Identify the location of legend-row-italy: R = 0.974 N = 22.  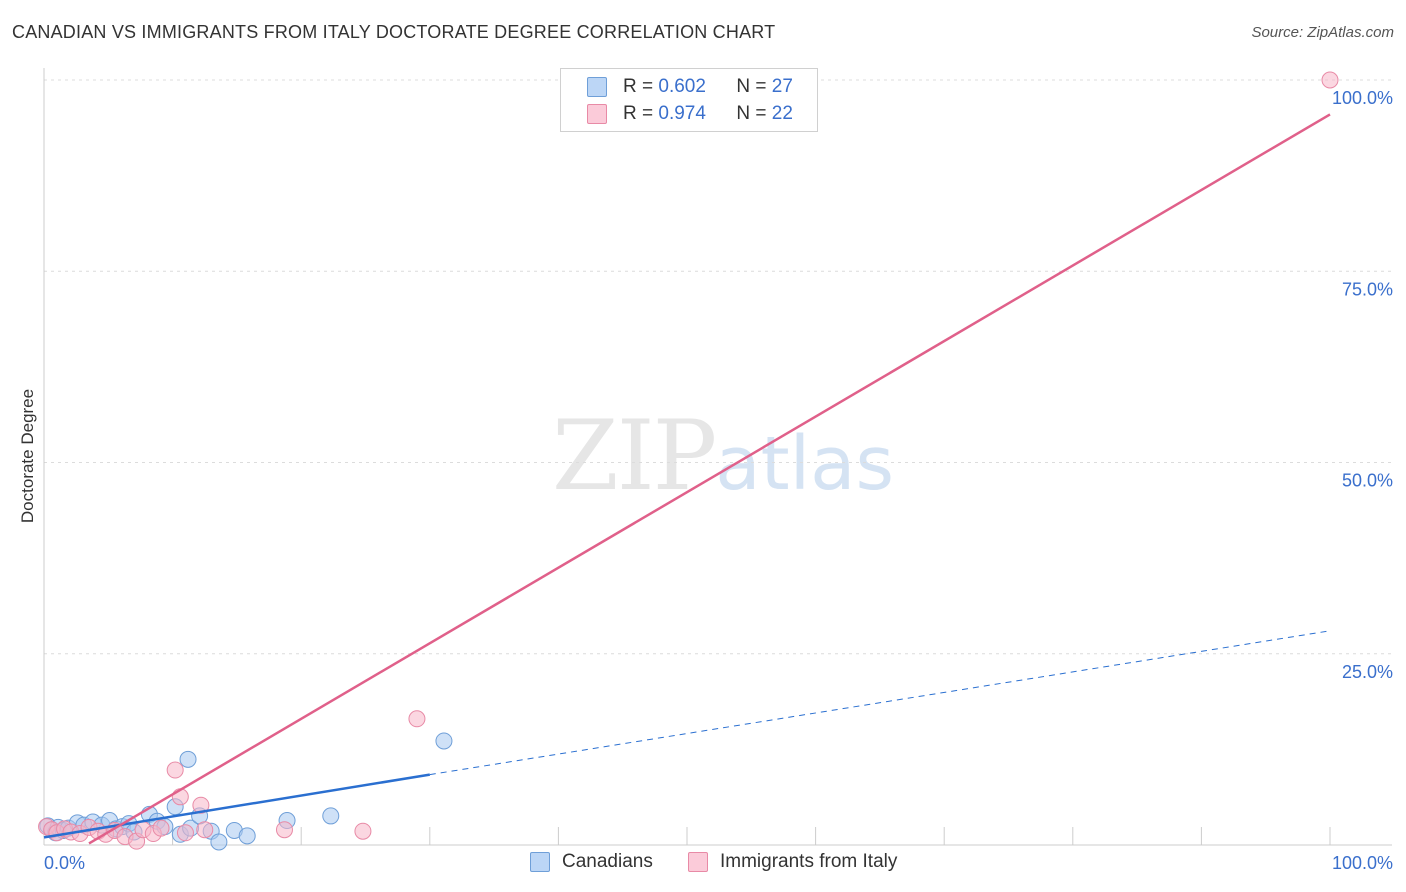
(690, 114).